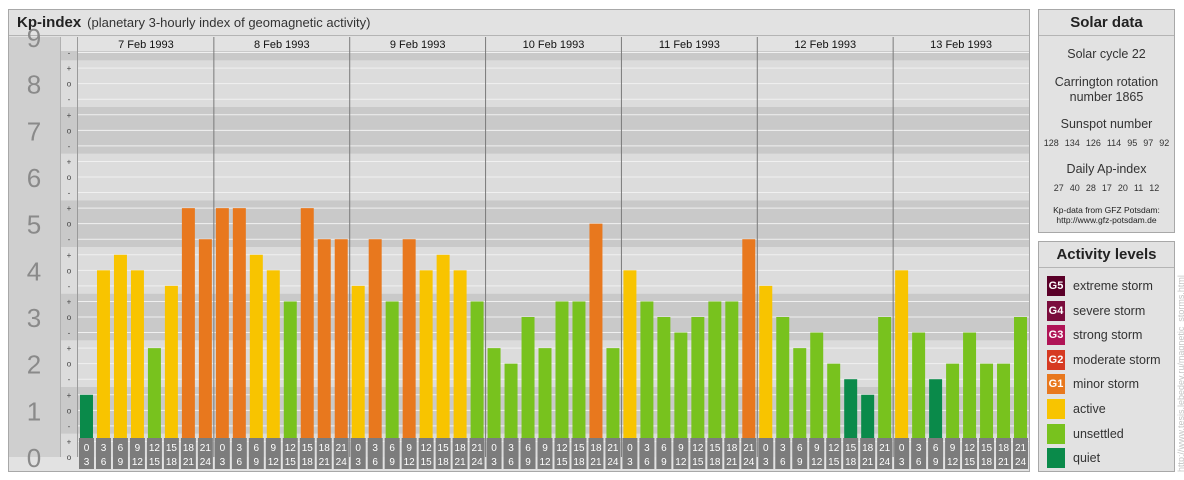 The image size is (1184, 480). Describe the element at coordinates (1094, 335) in the screenshot. I see `legend-item: G3 strong storm` at that location.